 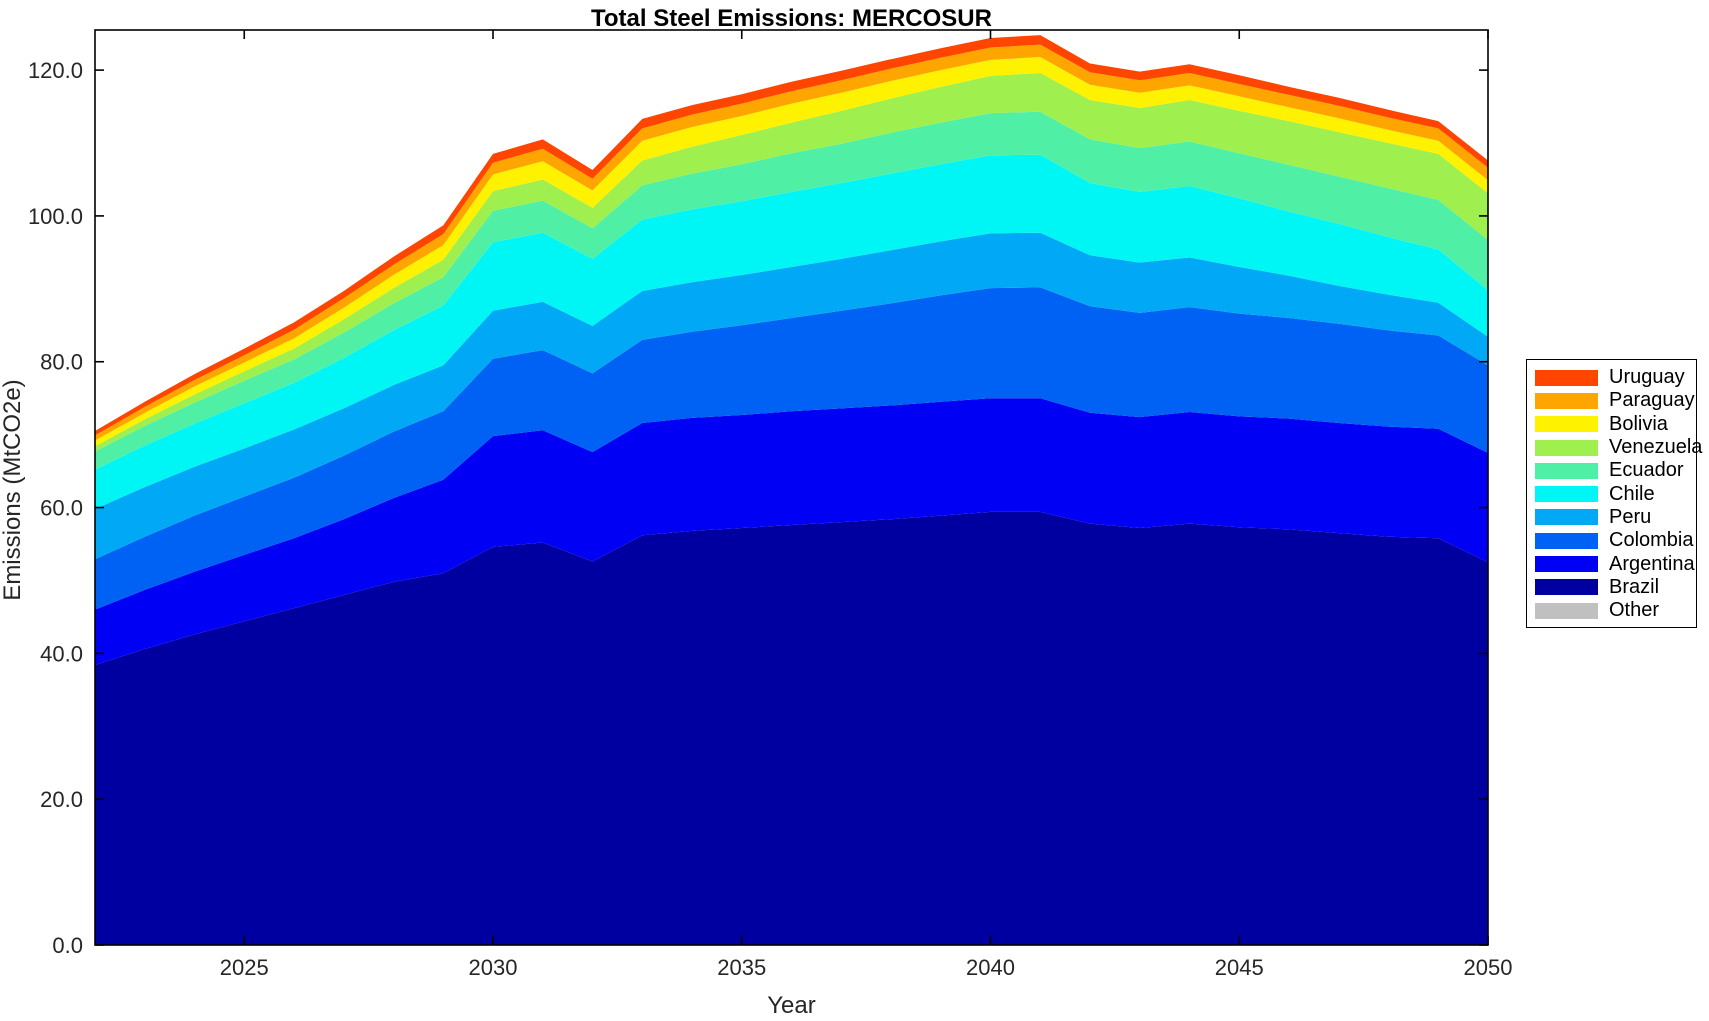 What do you see at coordinates (1566, 424) in the screenshot?
I see `legend-swatch-bolivia` at bounding box center [1566, 424].